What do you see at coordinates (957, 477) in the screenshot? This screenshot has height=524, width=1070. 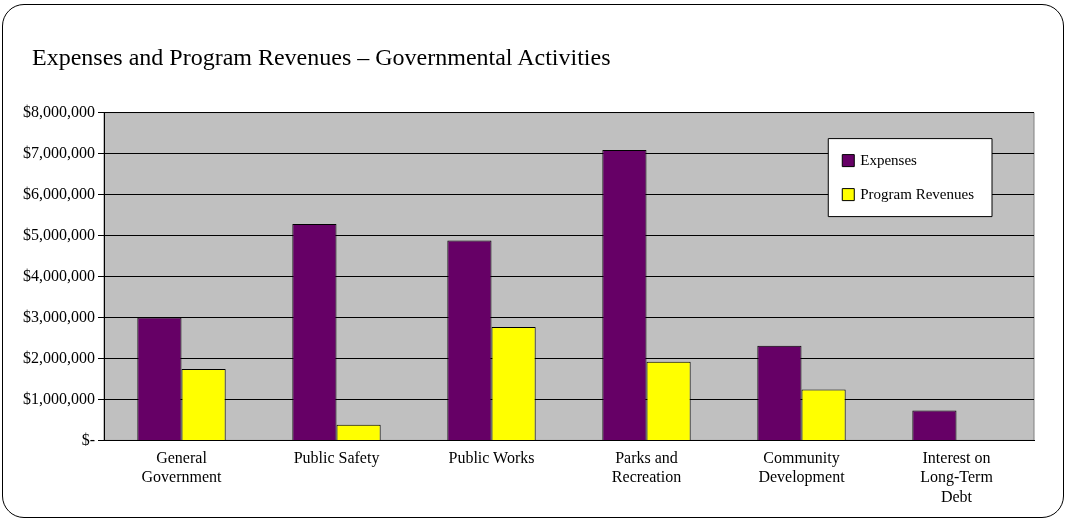 I see `x-tick-label: Interest on Long-Term Debt` at bounding box center [957, 477].